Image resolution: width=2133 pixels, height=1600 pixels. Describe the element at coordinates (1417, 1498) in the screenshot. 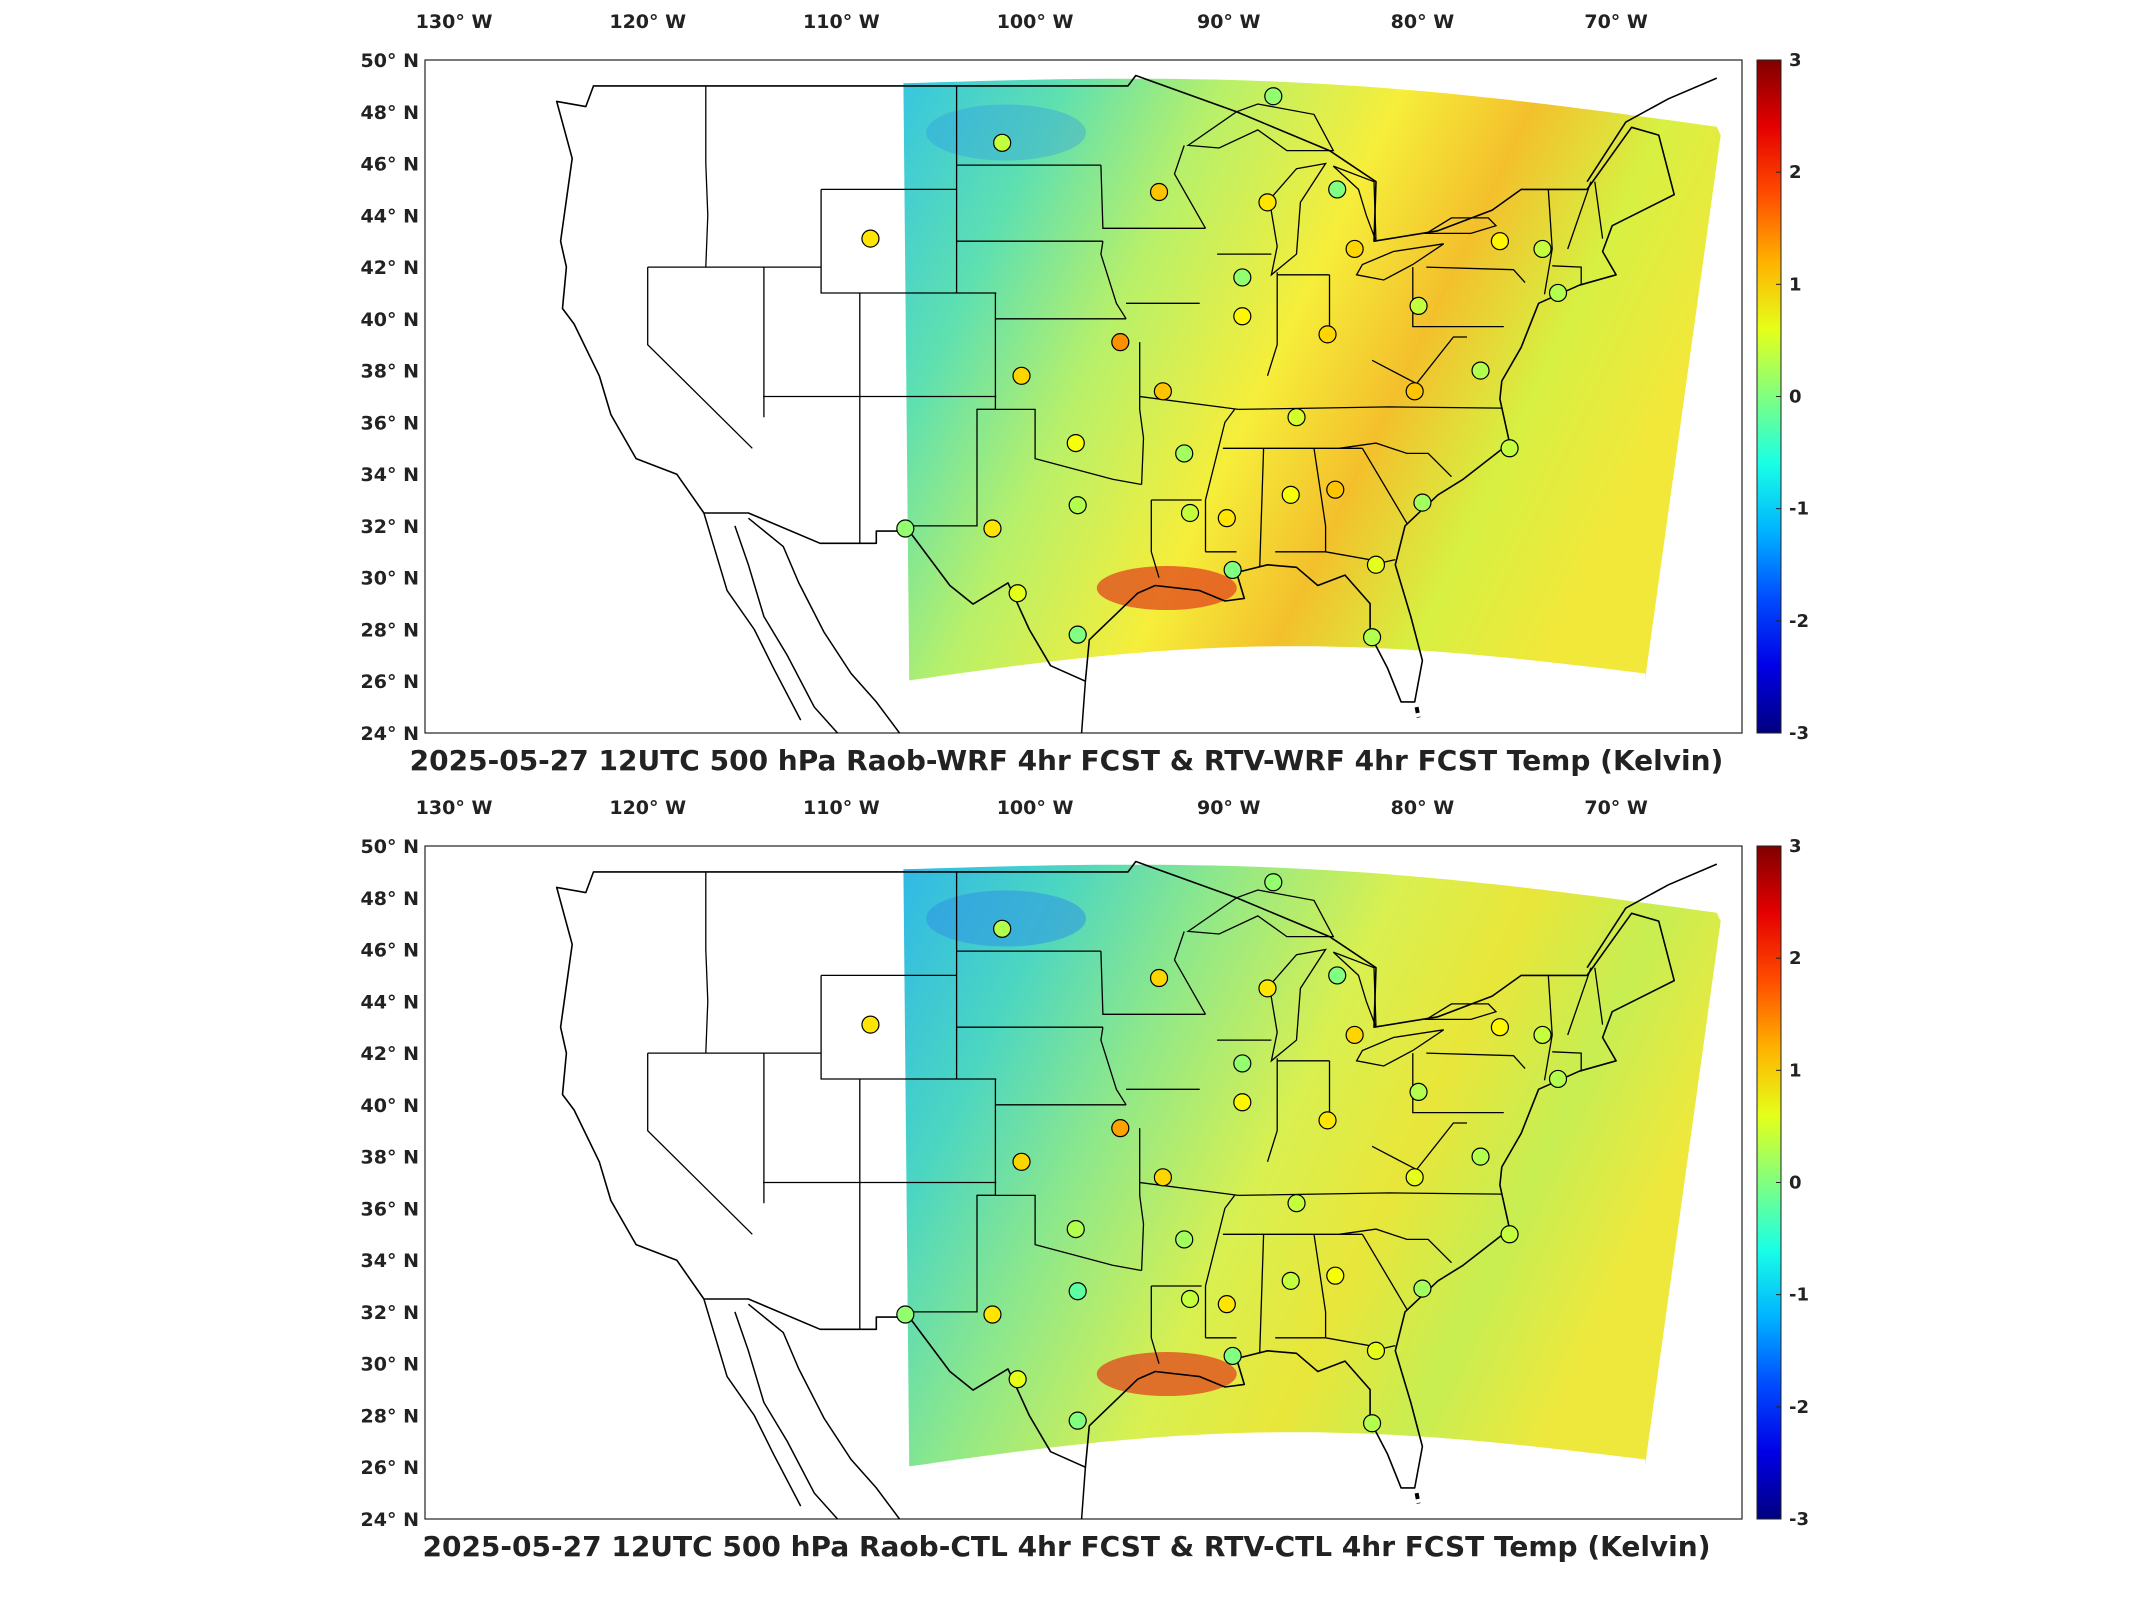

I see `florida-keys` at that location.